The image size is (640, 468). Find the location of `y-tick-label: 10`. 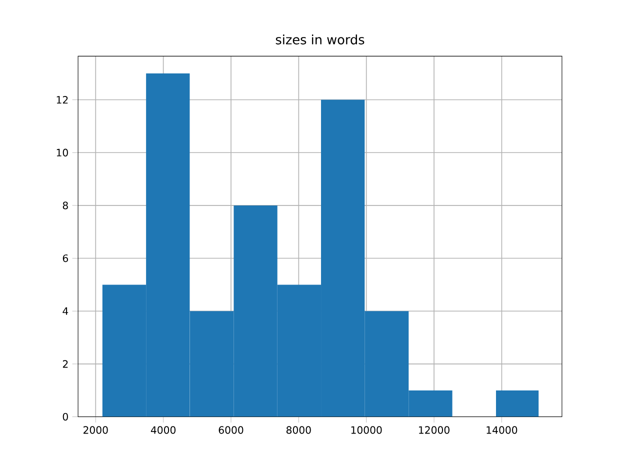

y-tick-label: 10 is located at coordinates (62, 152).